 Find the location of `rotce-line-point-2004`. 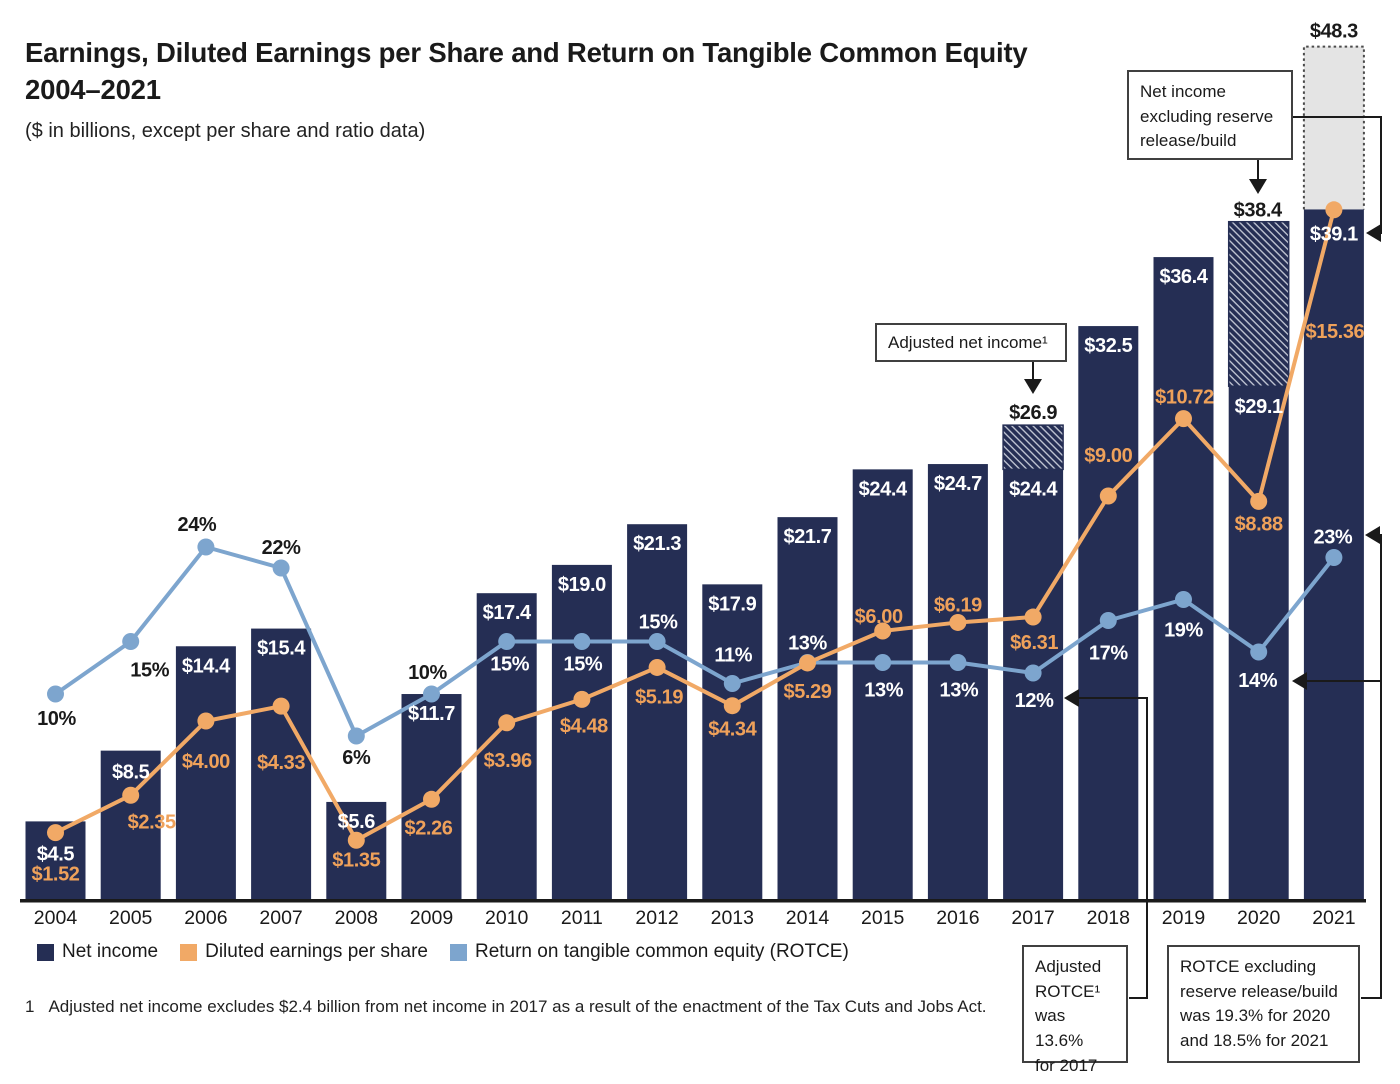

rotce-line-point-2004 is located at coordinates (55, 694).